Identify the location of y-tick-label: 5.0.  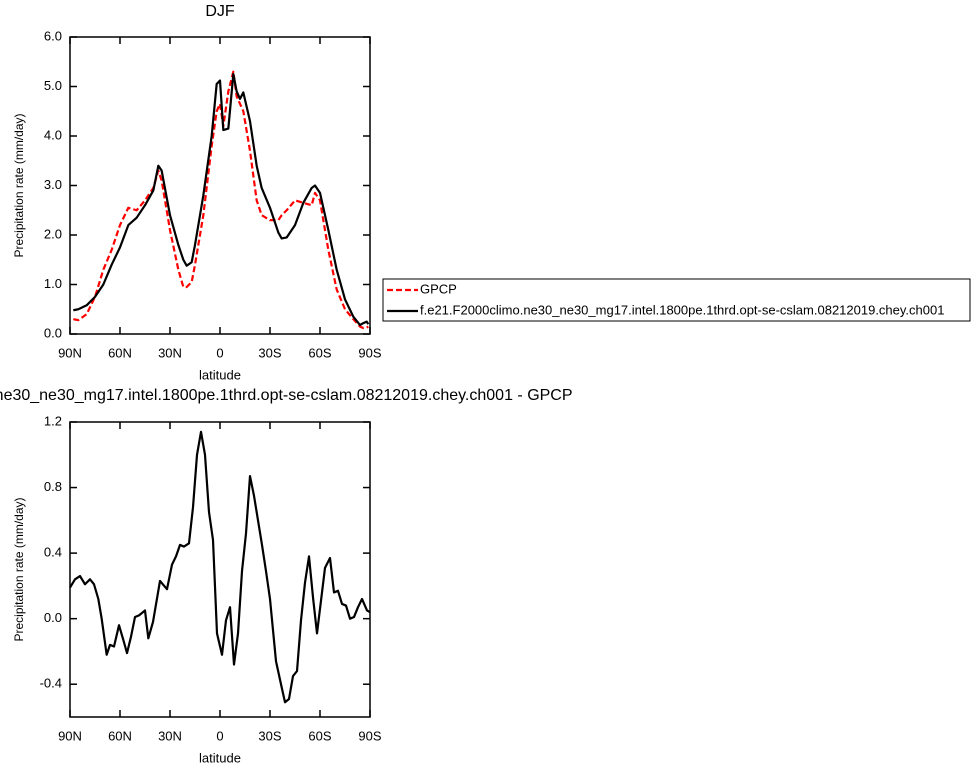
(53, 85).